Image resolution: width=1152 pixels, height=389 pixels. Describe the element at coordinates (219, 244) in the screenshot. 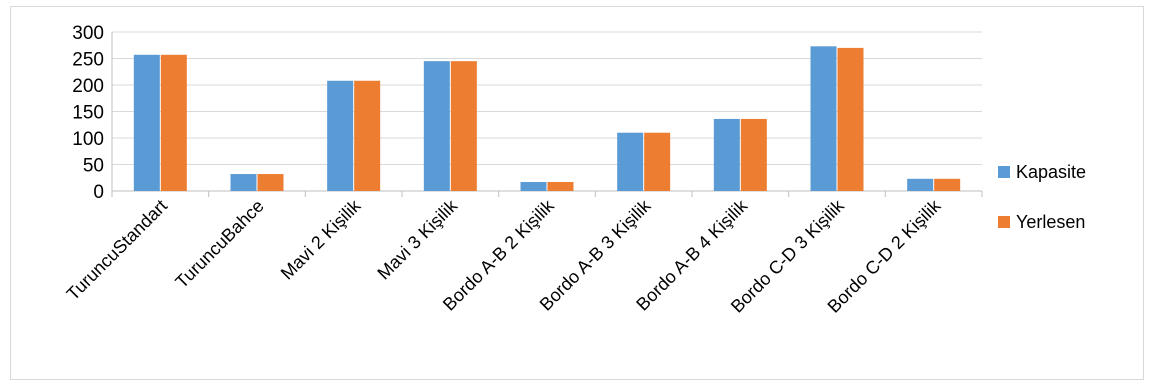

I see `x-category-label: TuruncuBahce` at that location.